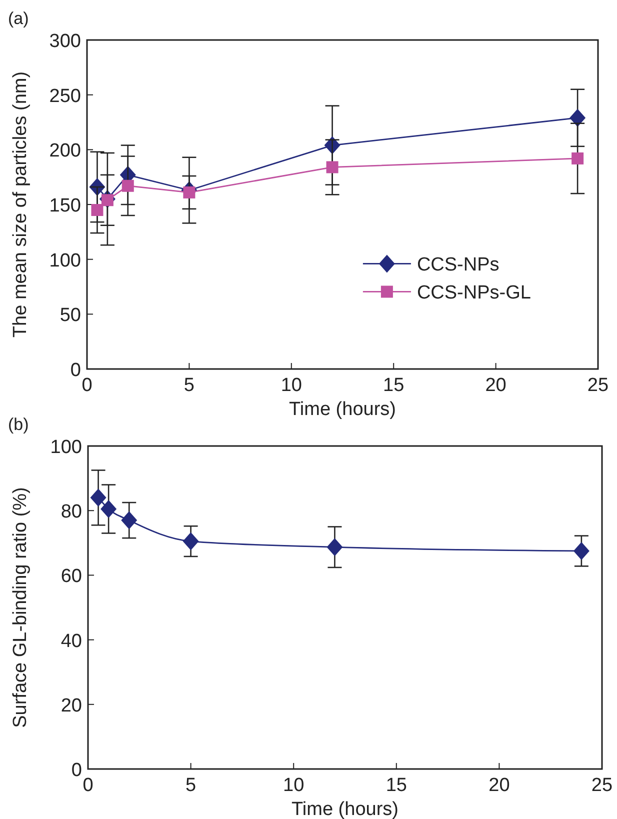  What do you see at coordinates (18, 18) in the screenshot?
I see `chart-title: (a)` at bounding box center [18, 18].